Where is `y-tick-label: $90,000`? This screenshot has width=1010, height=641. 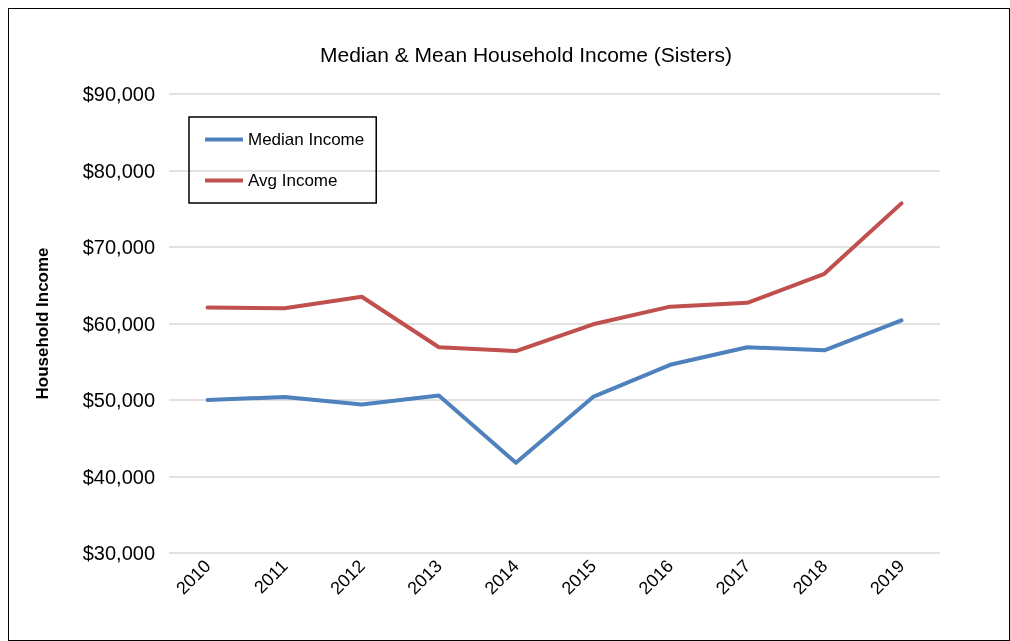 y-tick-label: $90,000 is located at coordinates (118, 94).